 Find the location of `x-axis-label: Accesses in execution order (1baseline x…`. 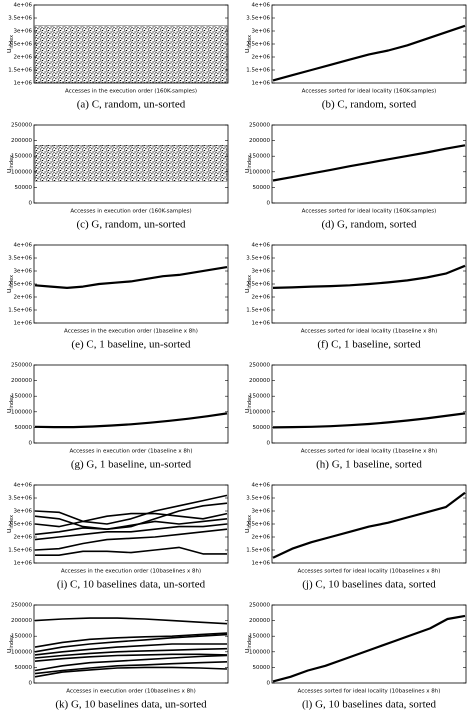

x-axis-label: Accesses in execution order (1baseline x… is located at coordinates (130, 452).